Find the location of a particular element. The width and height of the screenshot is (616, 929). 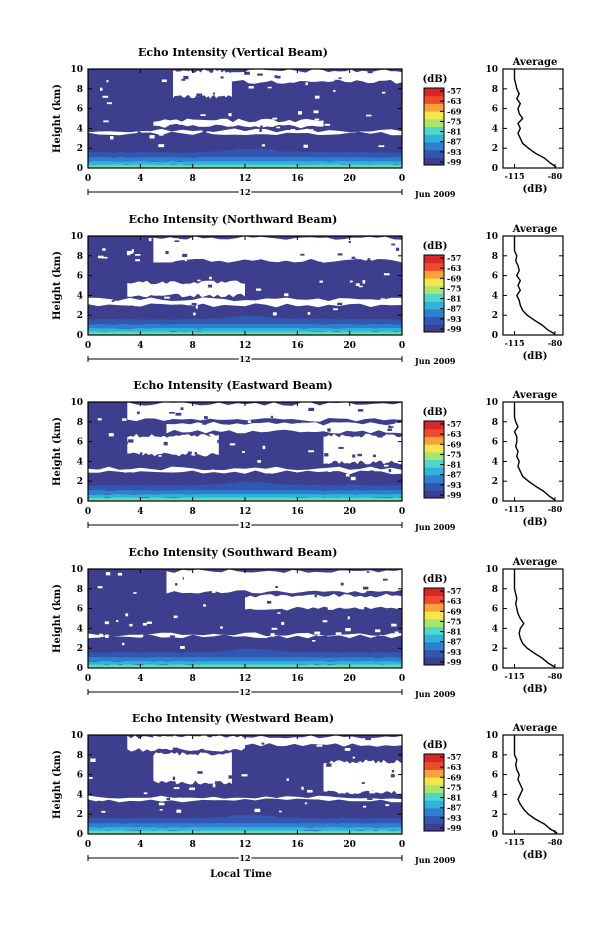

average-y-tick-label: 4 is located at coordinates (495, 795).